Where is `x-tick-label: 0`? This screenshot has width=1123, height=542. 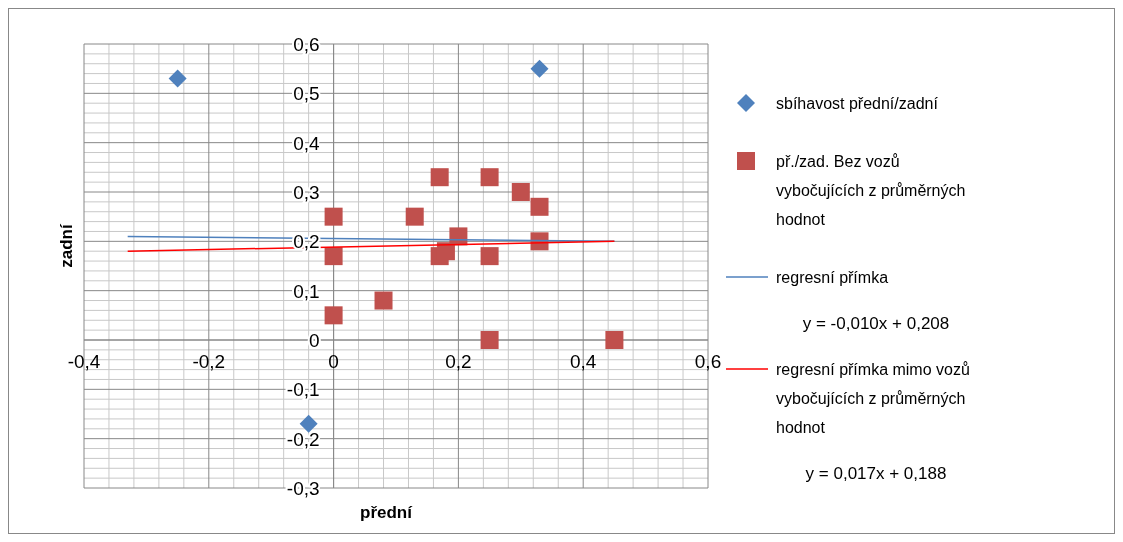 x-tick-label: 0 is located at coordinates (333, 361).